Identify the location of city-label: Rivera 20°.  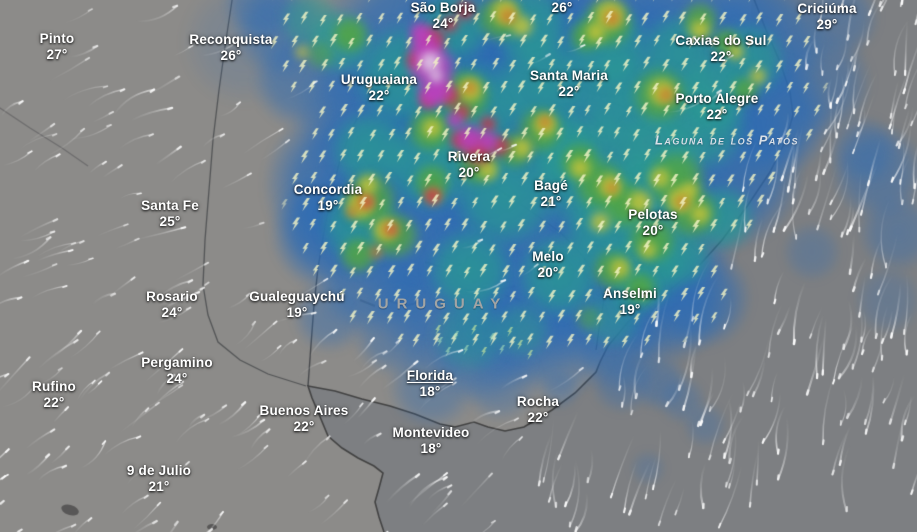
(469, 164).